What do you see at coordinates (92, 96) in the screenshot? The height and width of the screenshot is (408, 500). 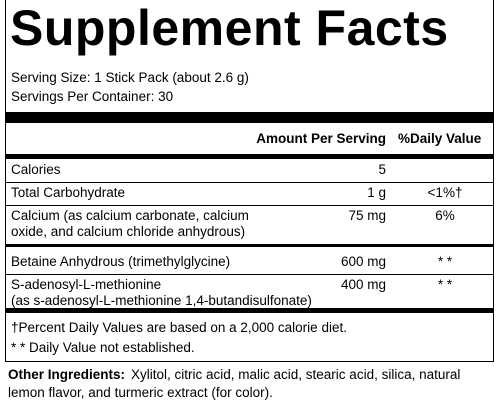 I see `servings-per-container: Servings Per Container: 30` at bounding box center [92, 96].